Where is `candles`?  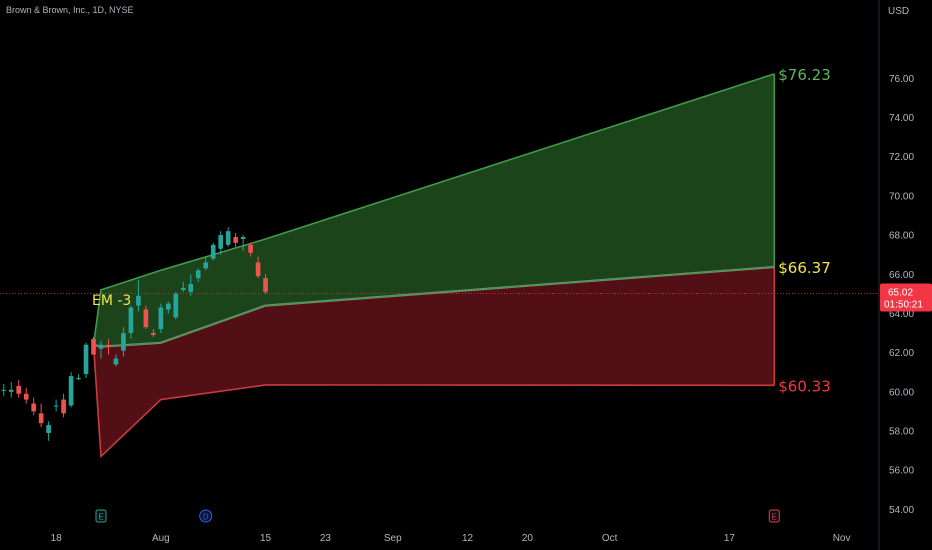 candles is located at coordinates (134, 334).